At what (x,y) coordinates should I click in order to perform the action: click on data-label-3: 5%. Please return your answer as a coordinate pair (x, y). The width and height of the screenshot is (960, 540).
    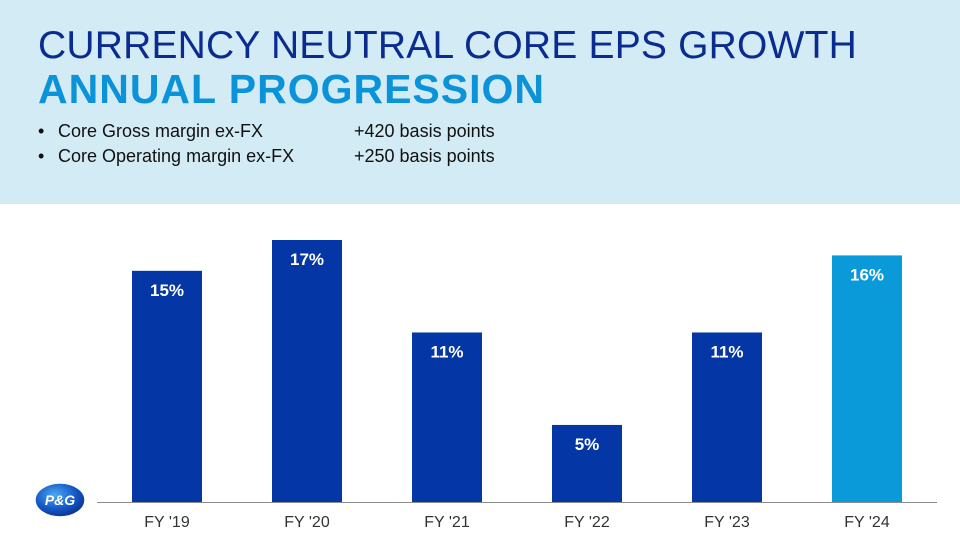
    Looking at the image, I should click on (587, 444).